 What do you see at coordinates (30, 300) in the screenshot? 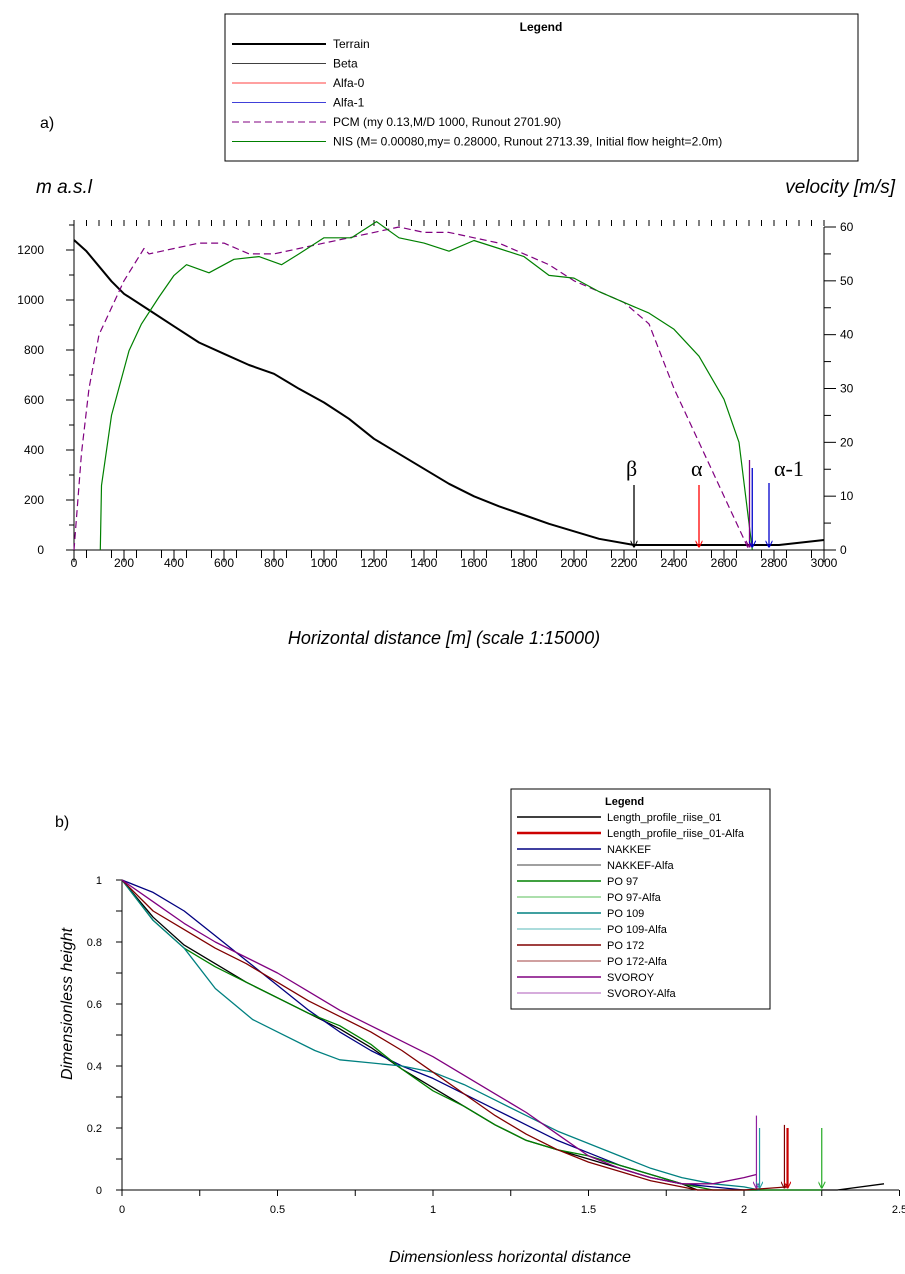
I see `panel-a-y-left-tick-label: 1000` at bounding box center [30, 300].